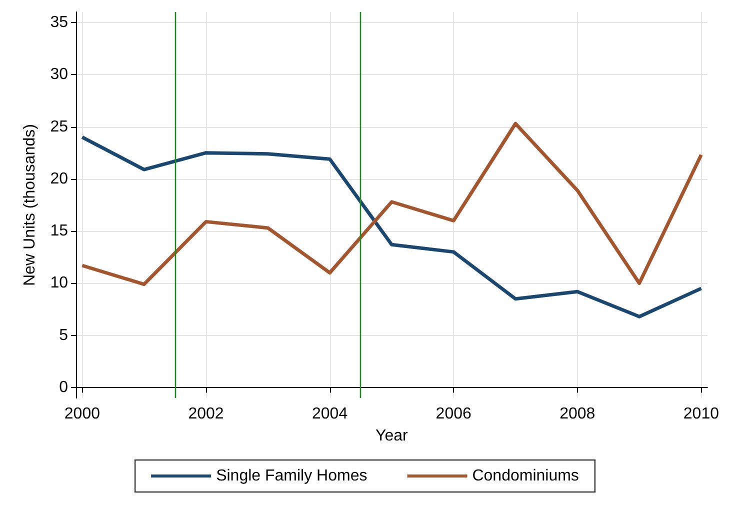 This screenshot has height=506, width=730. Describe the element at coordinates (206, 414) in the screenshot. I see `x-tick-label: 2002` at that location.